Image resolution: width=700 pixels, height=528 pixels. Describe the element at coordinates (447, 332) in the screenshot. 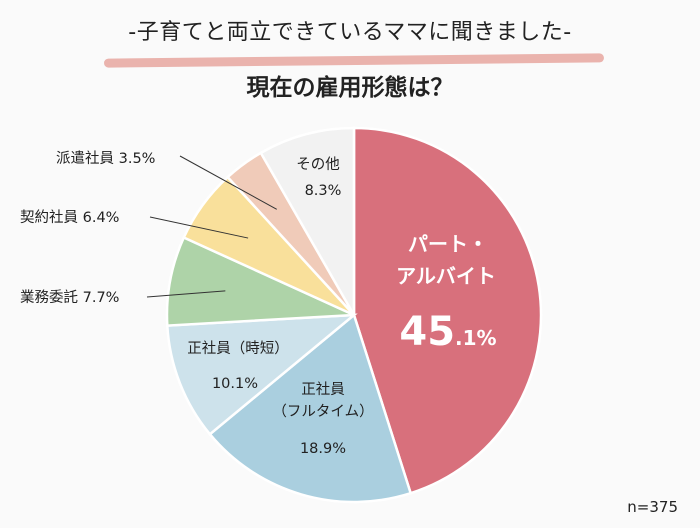

I see `slice-value-part: 45.1%` at that location.